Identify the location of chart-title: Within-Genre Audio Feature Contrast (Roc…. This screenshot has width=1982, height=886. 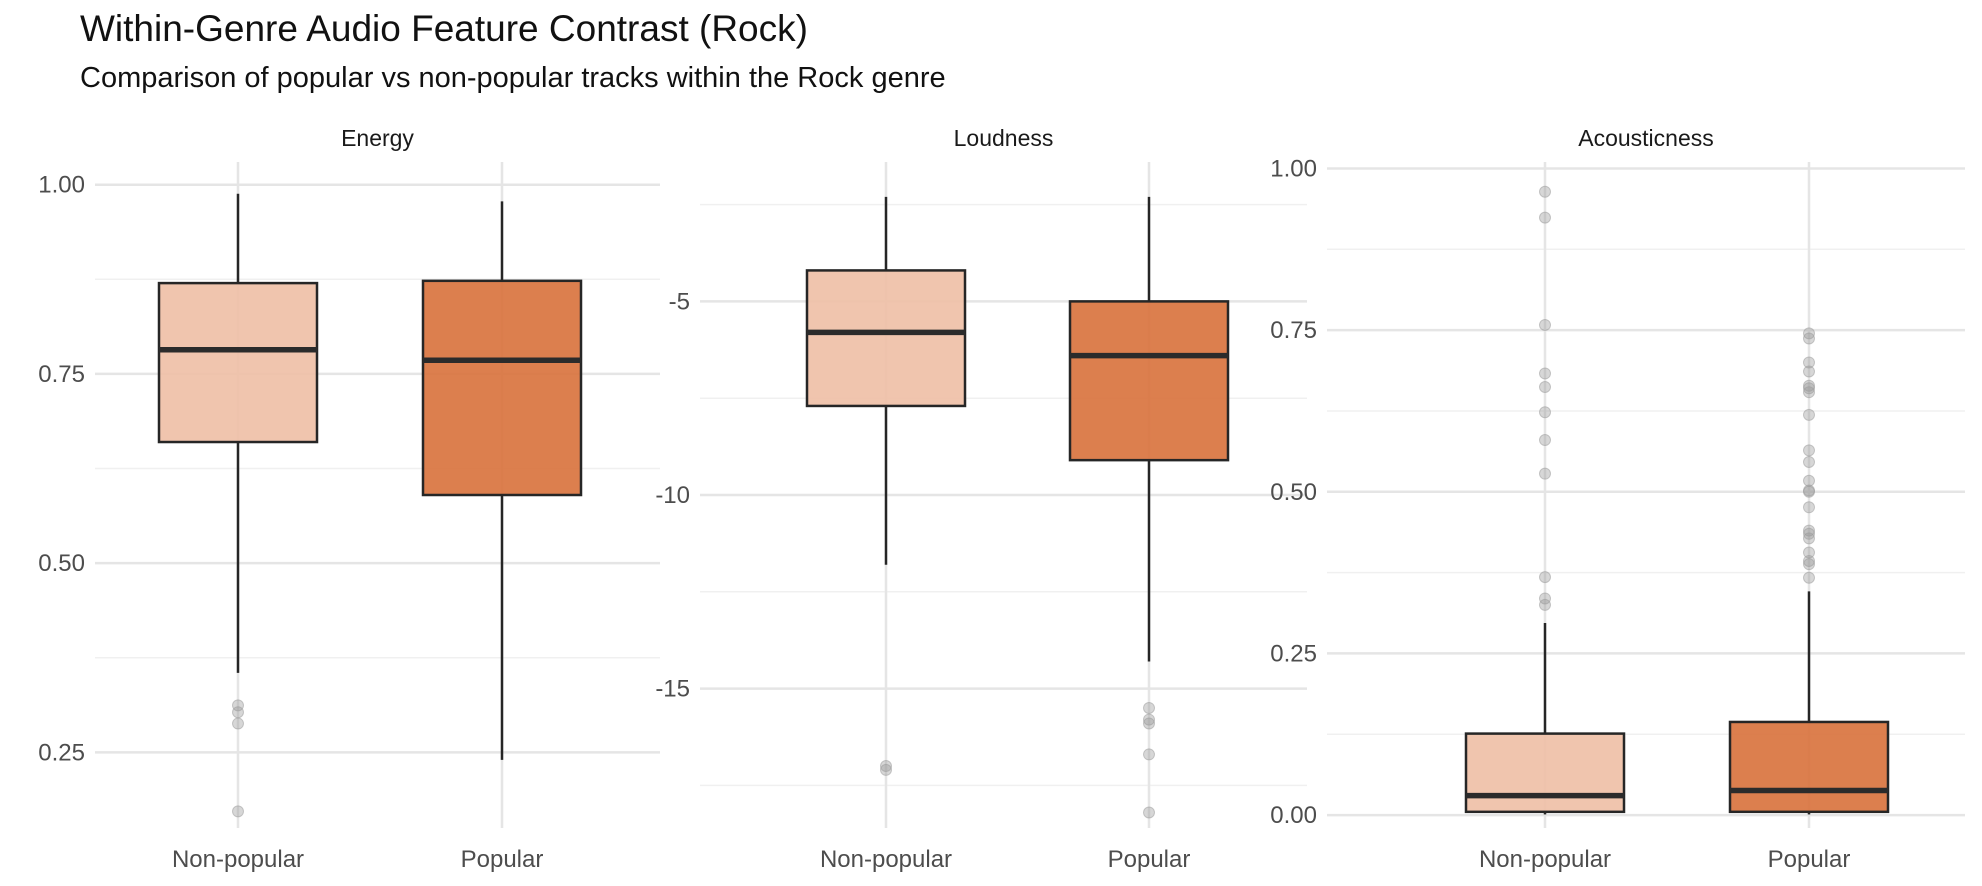
(444, 28).